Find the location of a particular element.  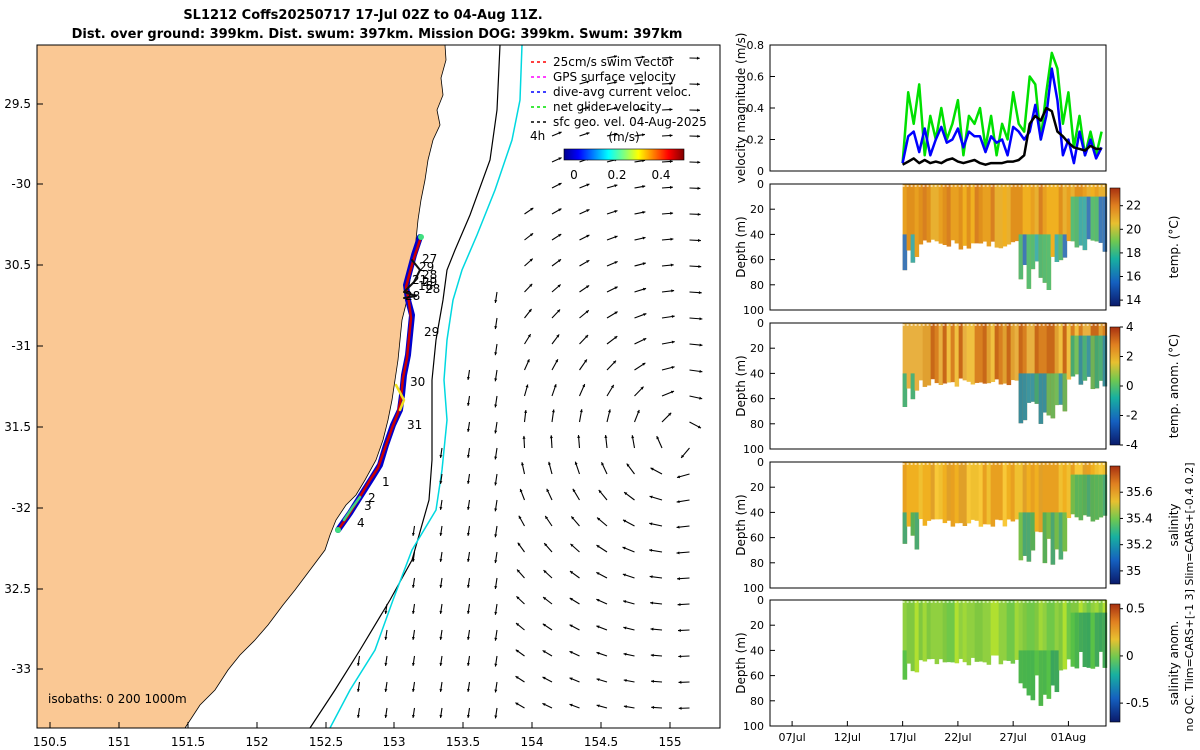

colorbar-label: salinity anom. is located at coordinates (1174, 663).